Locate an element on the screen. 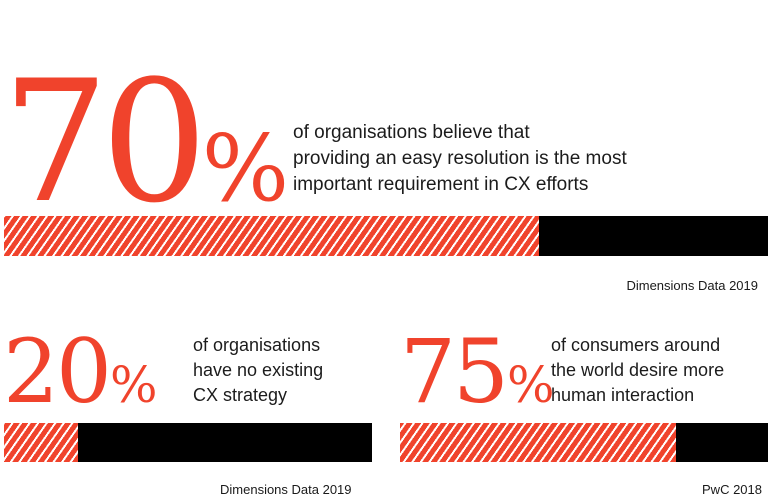 The height and width of the screenshot is (501, 768). stat-1-bar-track is located at coordinates (386, 236).